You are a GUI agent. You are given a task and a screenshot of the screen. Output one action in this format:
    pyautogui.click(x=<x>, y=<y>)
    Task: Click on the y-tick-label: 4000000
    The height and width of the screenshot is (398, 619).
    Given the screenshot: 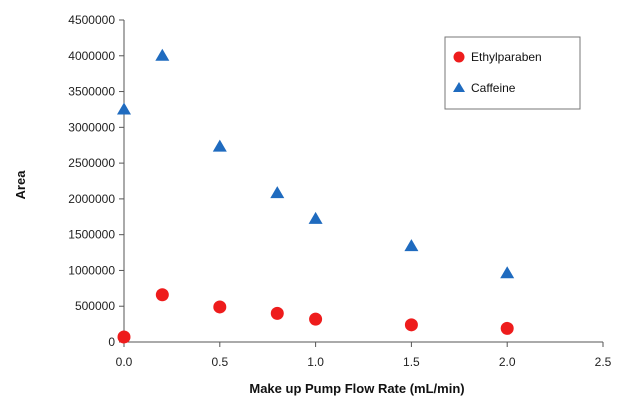 What is the action you would take?
    pyautogui.click(x=91, y=56)
    